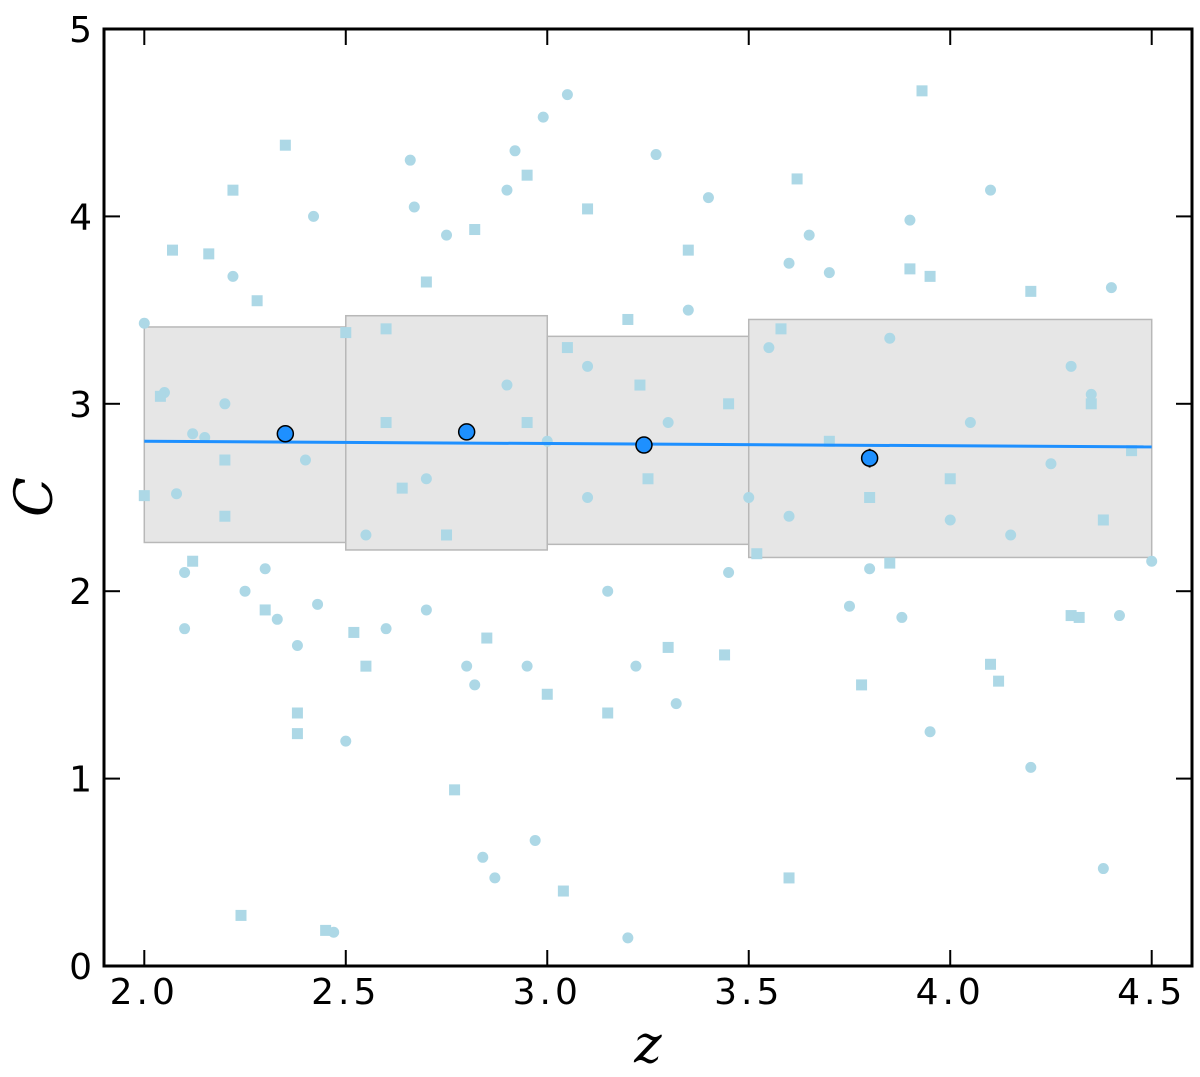  Describe the element at coordinates (80, 967) in the screenshot. I see `y-tick-label: 0` at that location.